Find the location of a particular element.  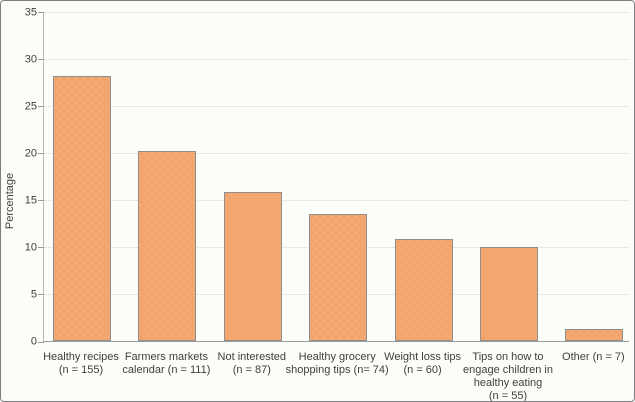

y-tick-label: 25 is located at coordinates (30, 106).